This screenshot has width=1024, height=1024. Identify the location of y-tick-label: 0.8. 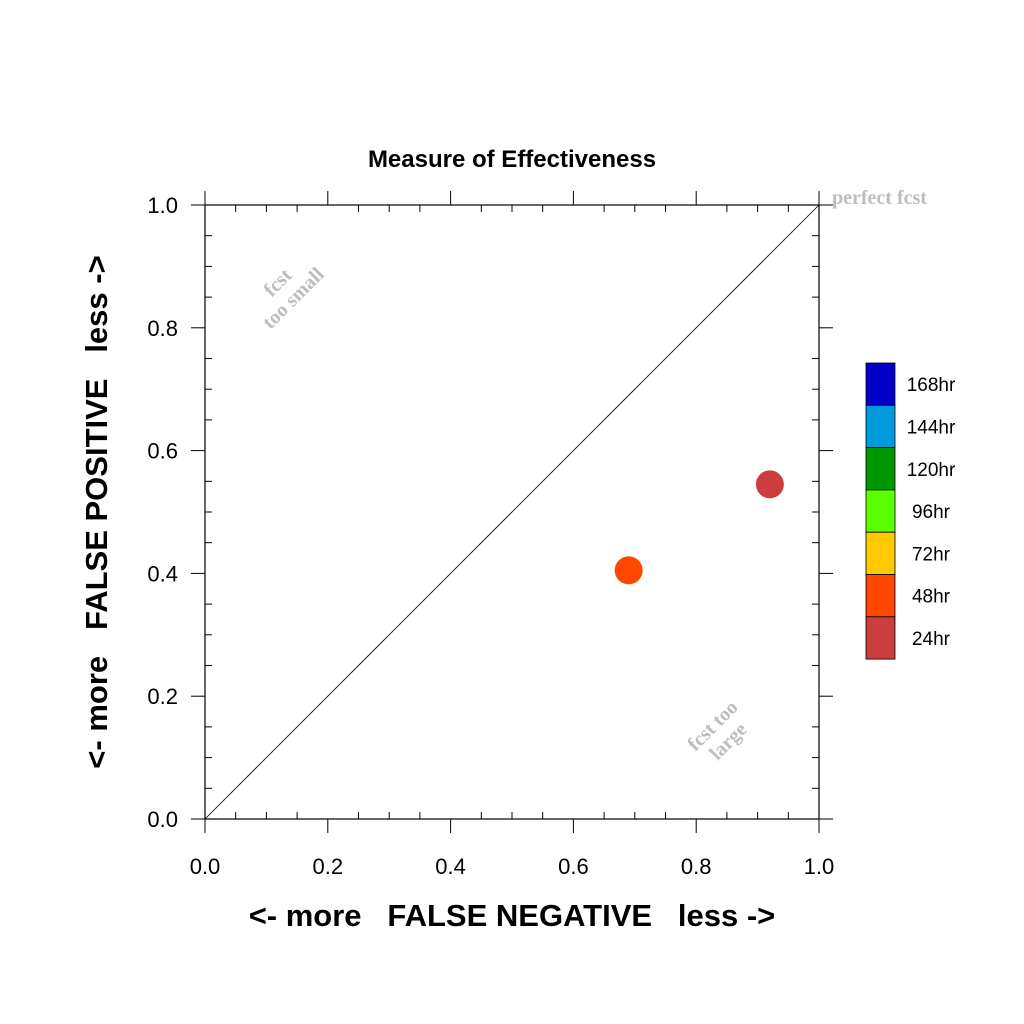
(162, 328).